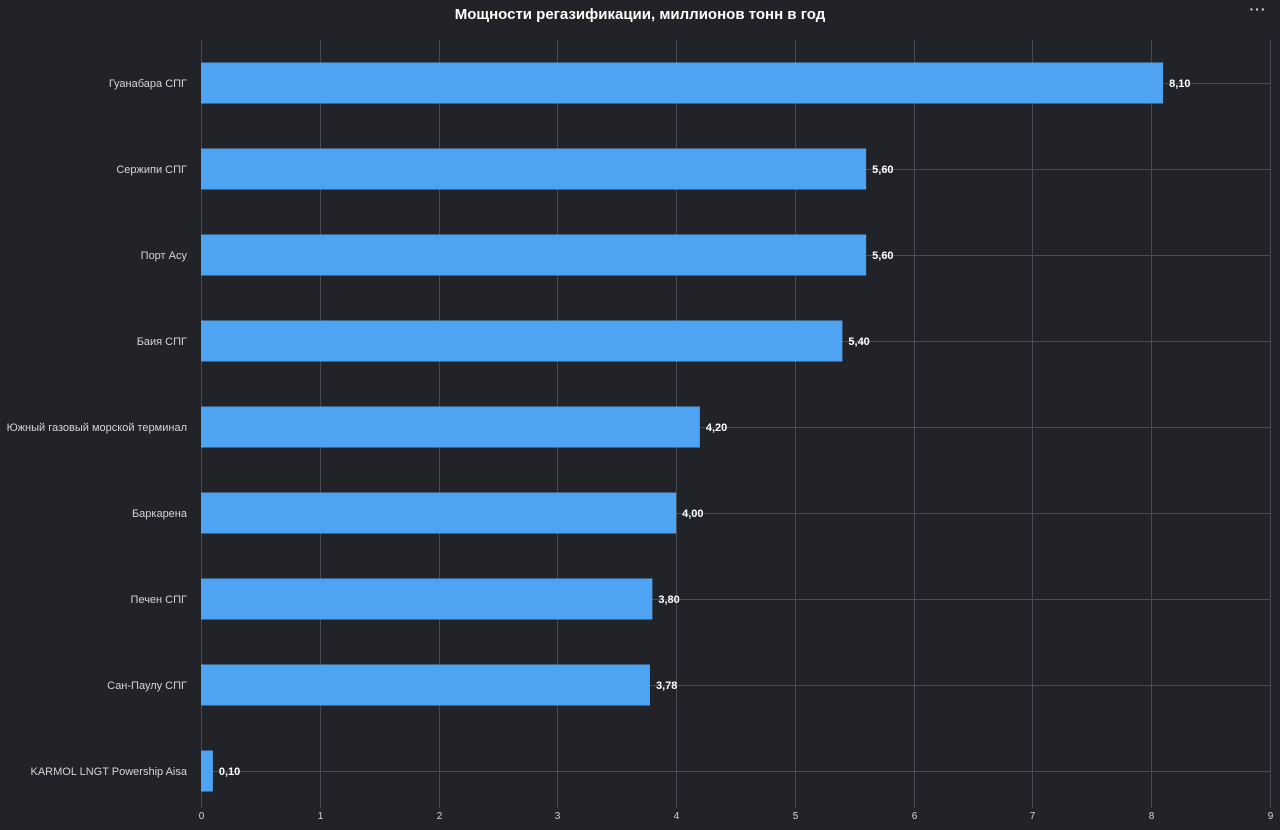 The width and height of the screenshot is (1280, 830). Describe the element at coordinates (1258, 9) in the screenshot. I see `more-horizontal-icon: ···` at that location.